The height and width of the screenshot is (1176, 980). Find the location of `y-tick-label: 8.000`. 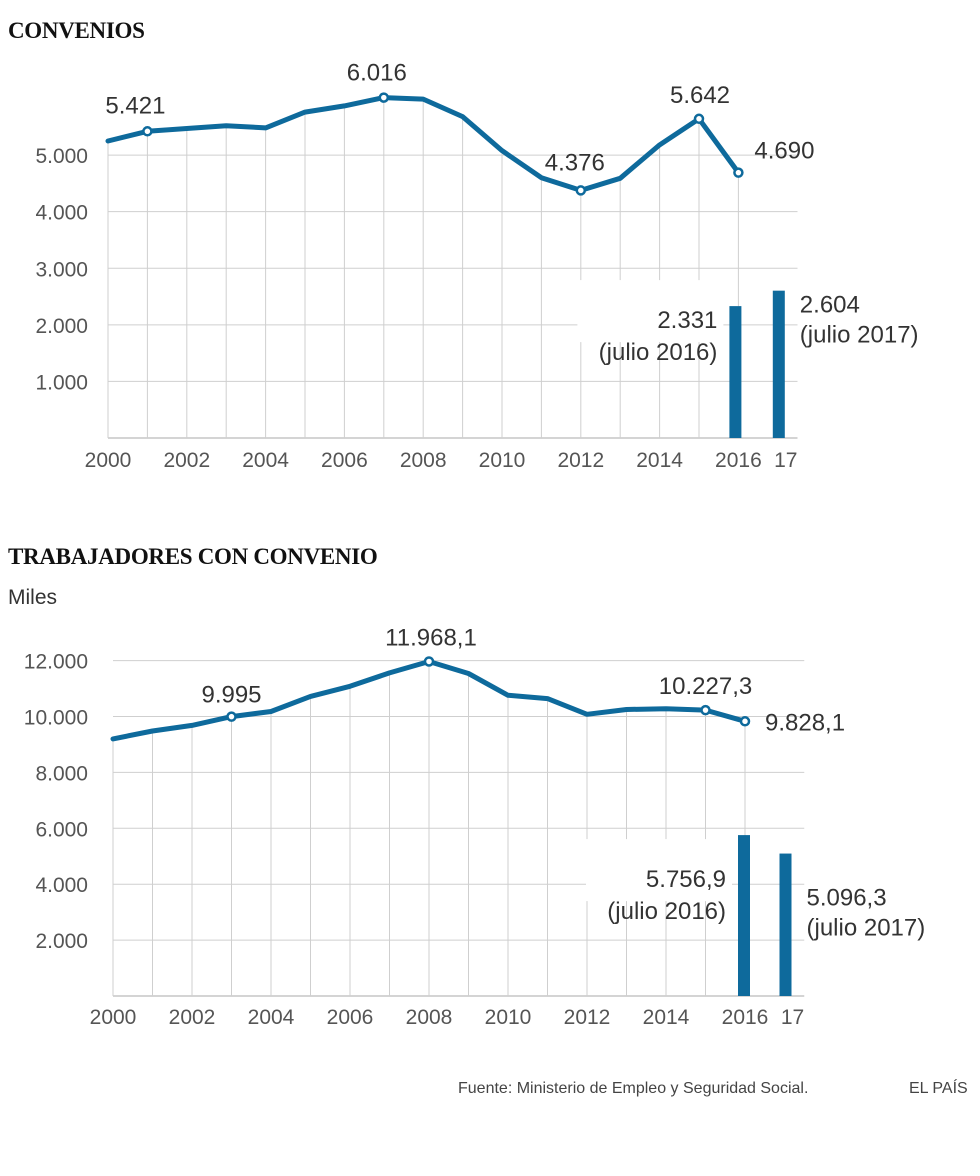

y-tick-label: 8.000 is located at coordinates (61, 773).